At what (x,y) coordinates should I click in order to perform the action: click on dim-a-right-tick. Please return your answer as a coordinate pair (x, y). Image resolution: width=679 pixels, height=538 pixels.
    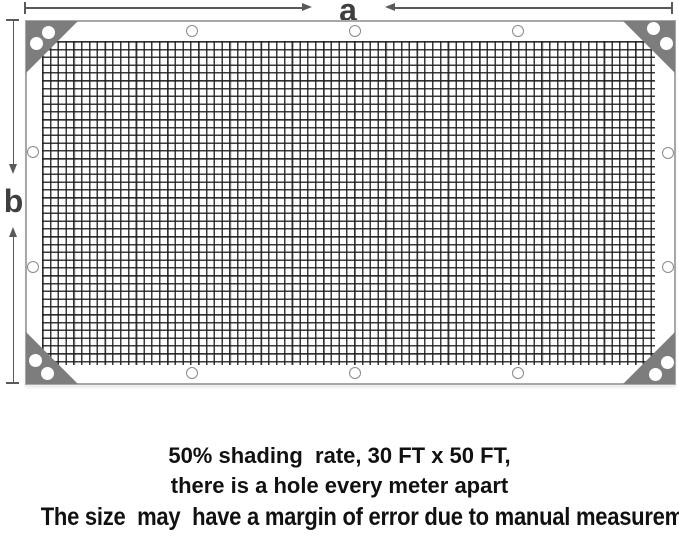
    Looking at the image, I should click on (672, 8).